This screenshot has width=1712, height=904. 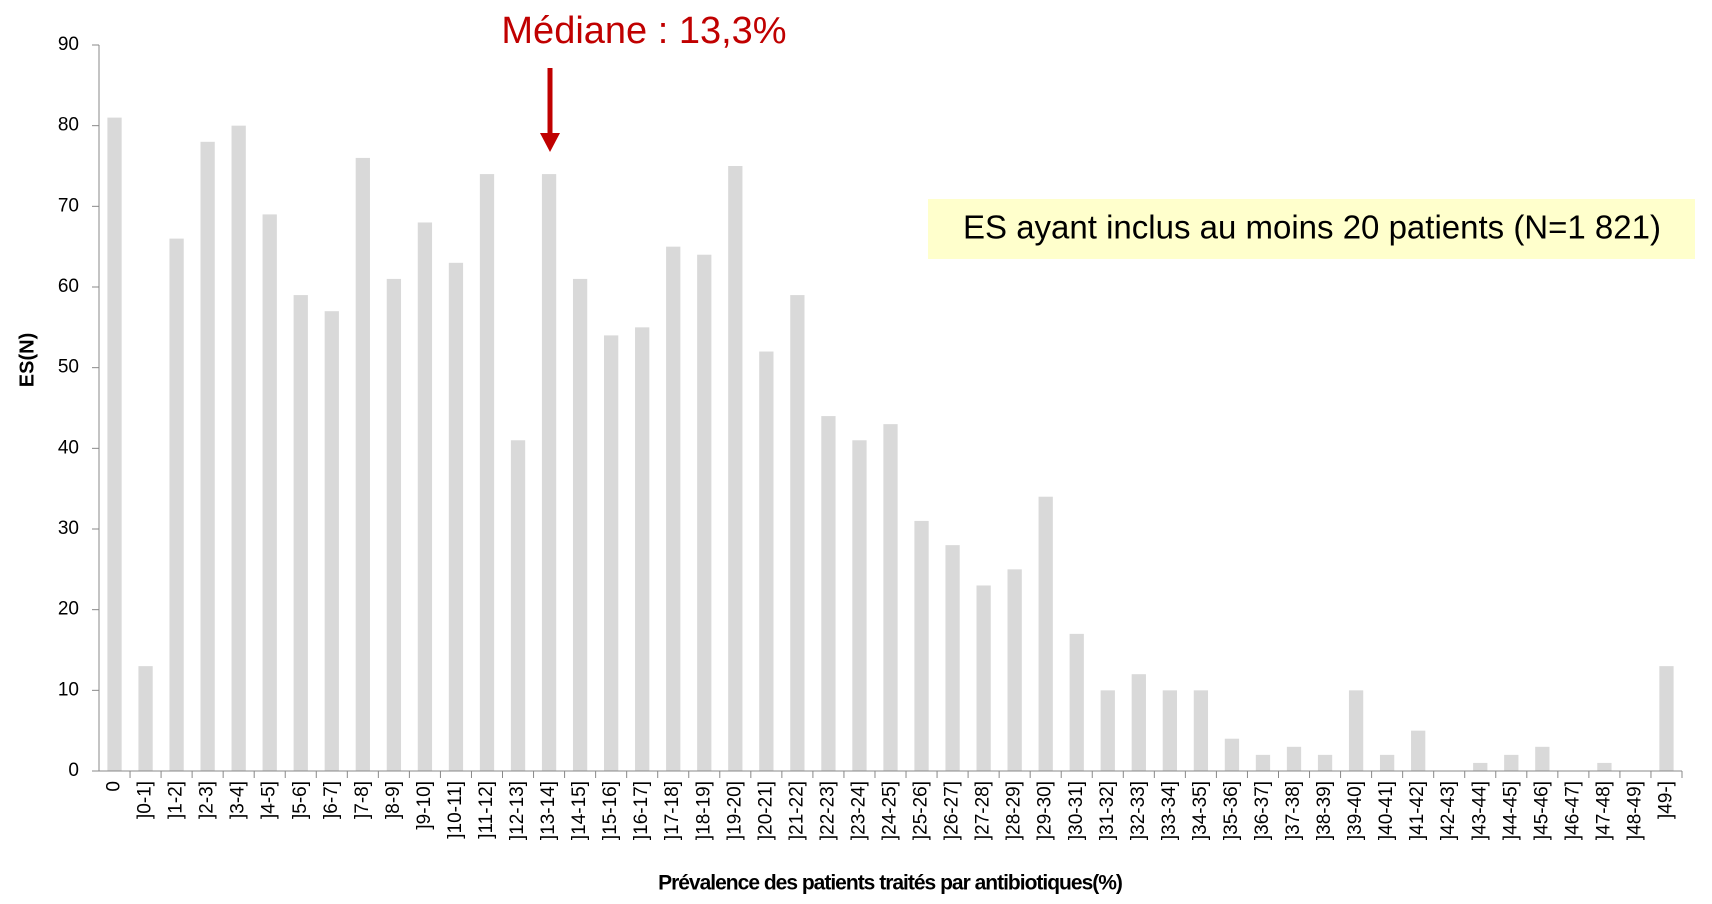 I want to click on x-tick-label: ]26-27], so click(x=952, y=810).